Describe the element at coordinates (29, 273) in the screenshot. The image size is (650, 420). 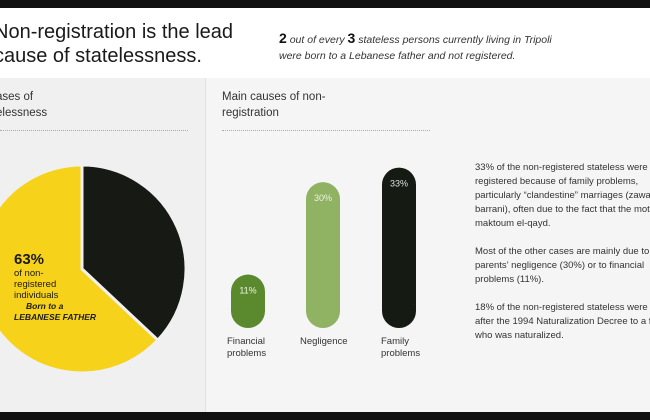
I see `pie-label-line-1: of non-` at that location.